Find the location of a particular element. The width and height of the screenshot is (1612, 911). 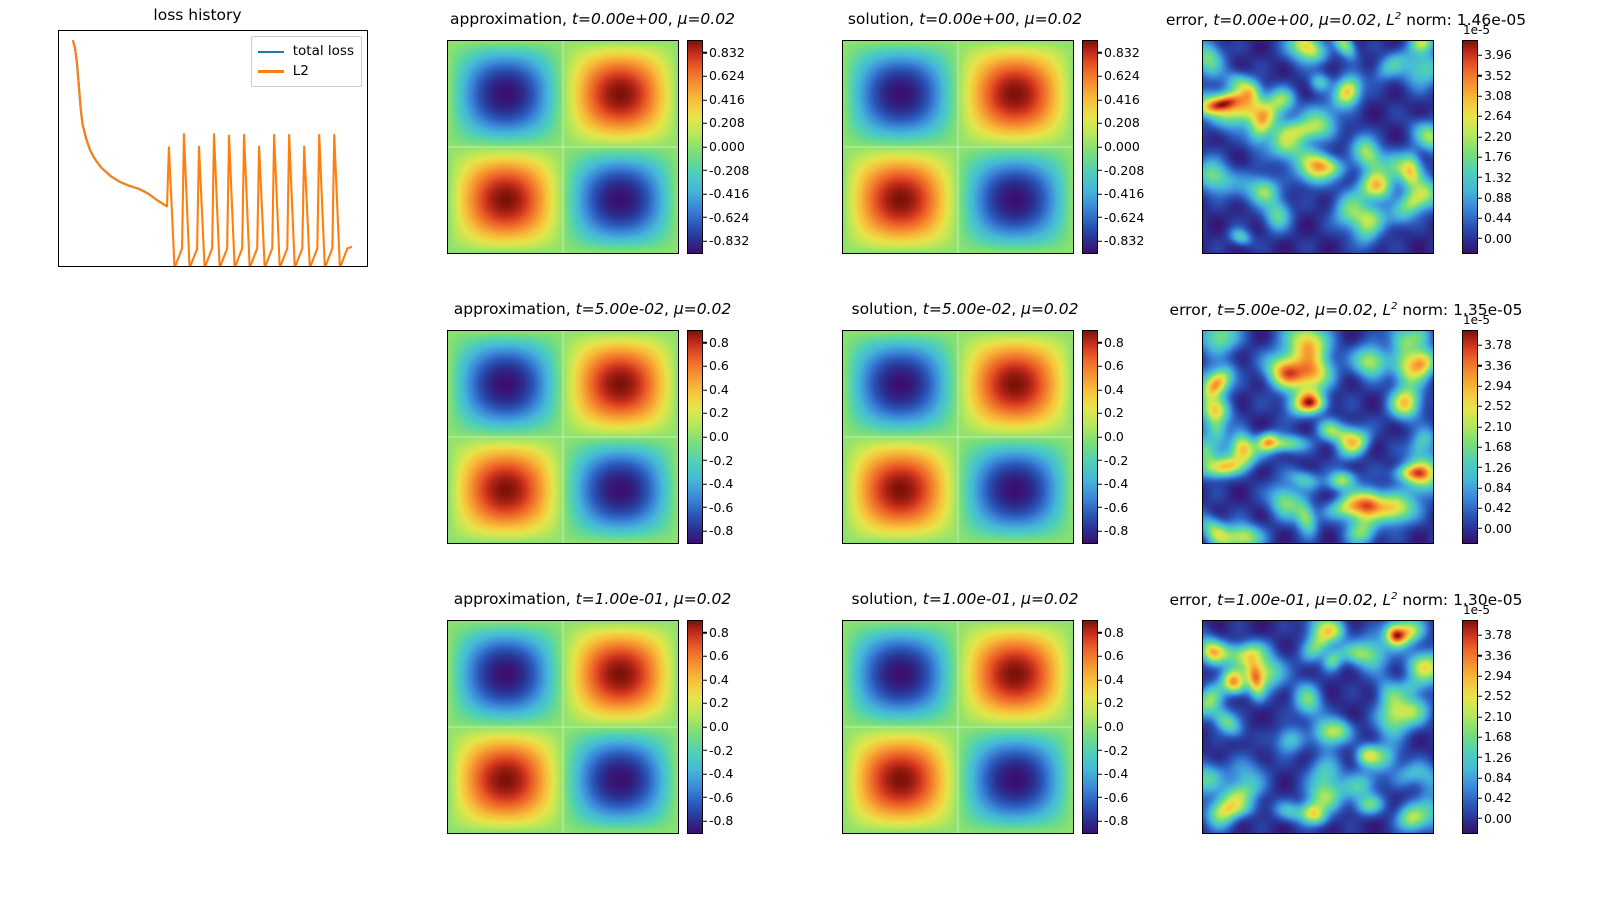

approximation-colorbar-tick: -0.416 is located at coordinates (726, 193).